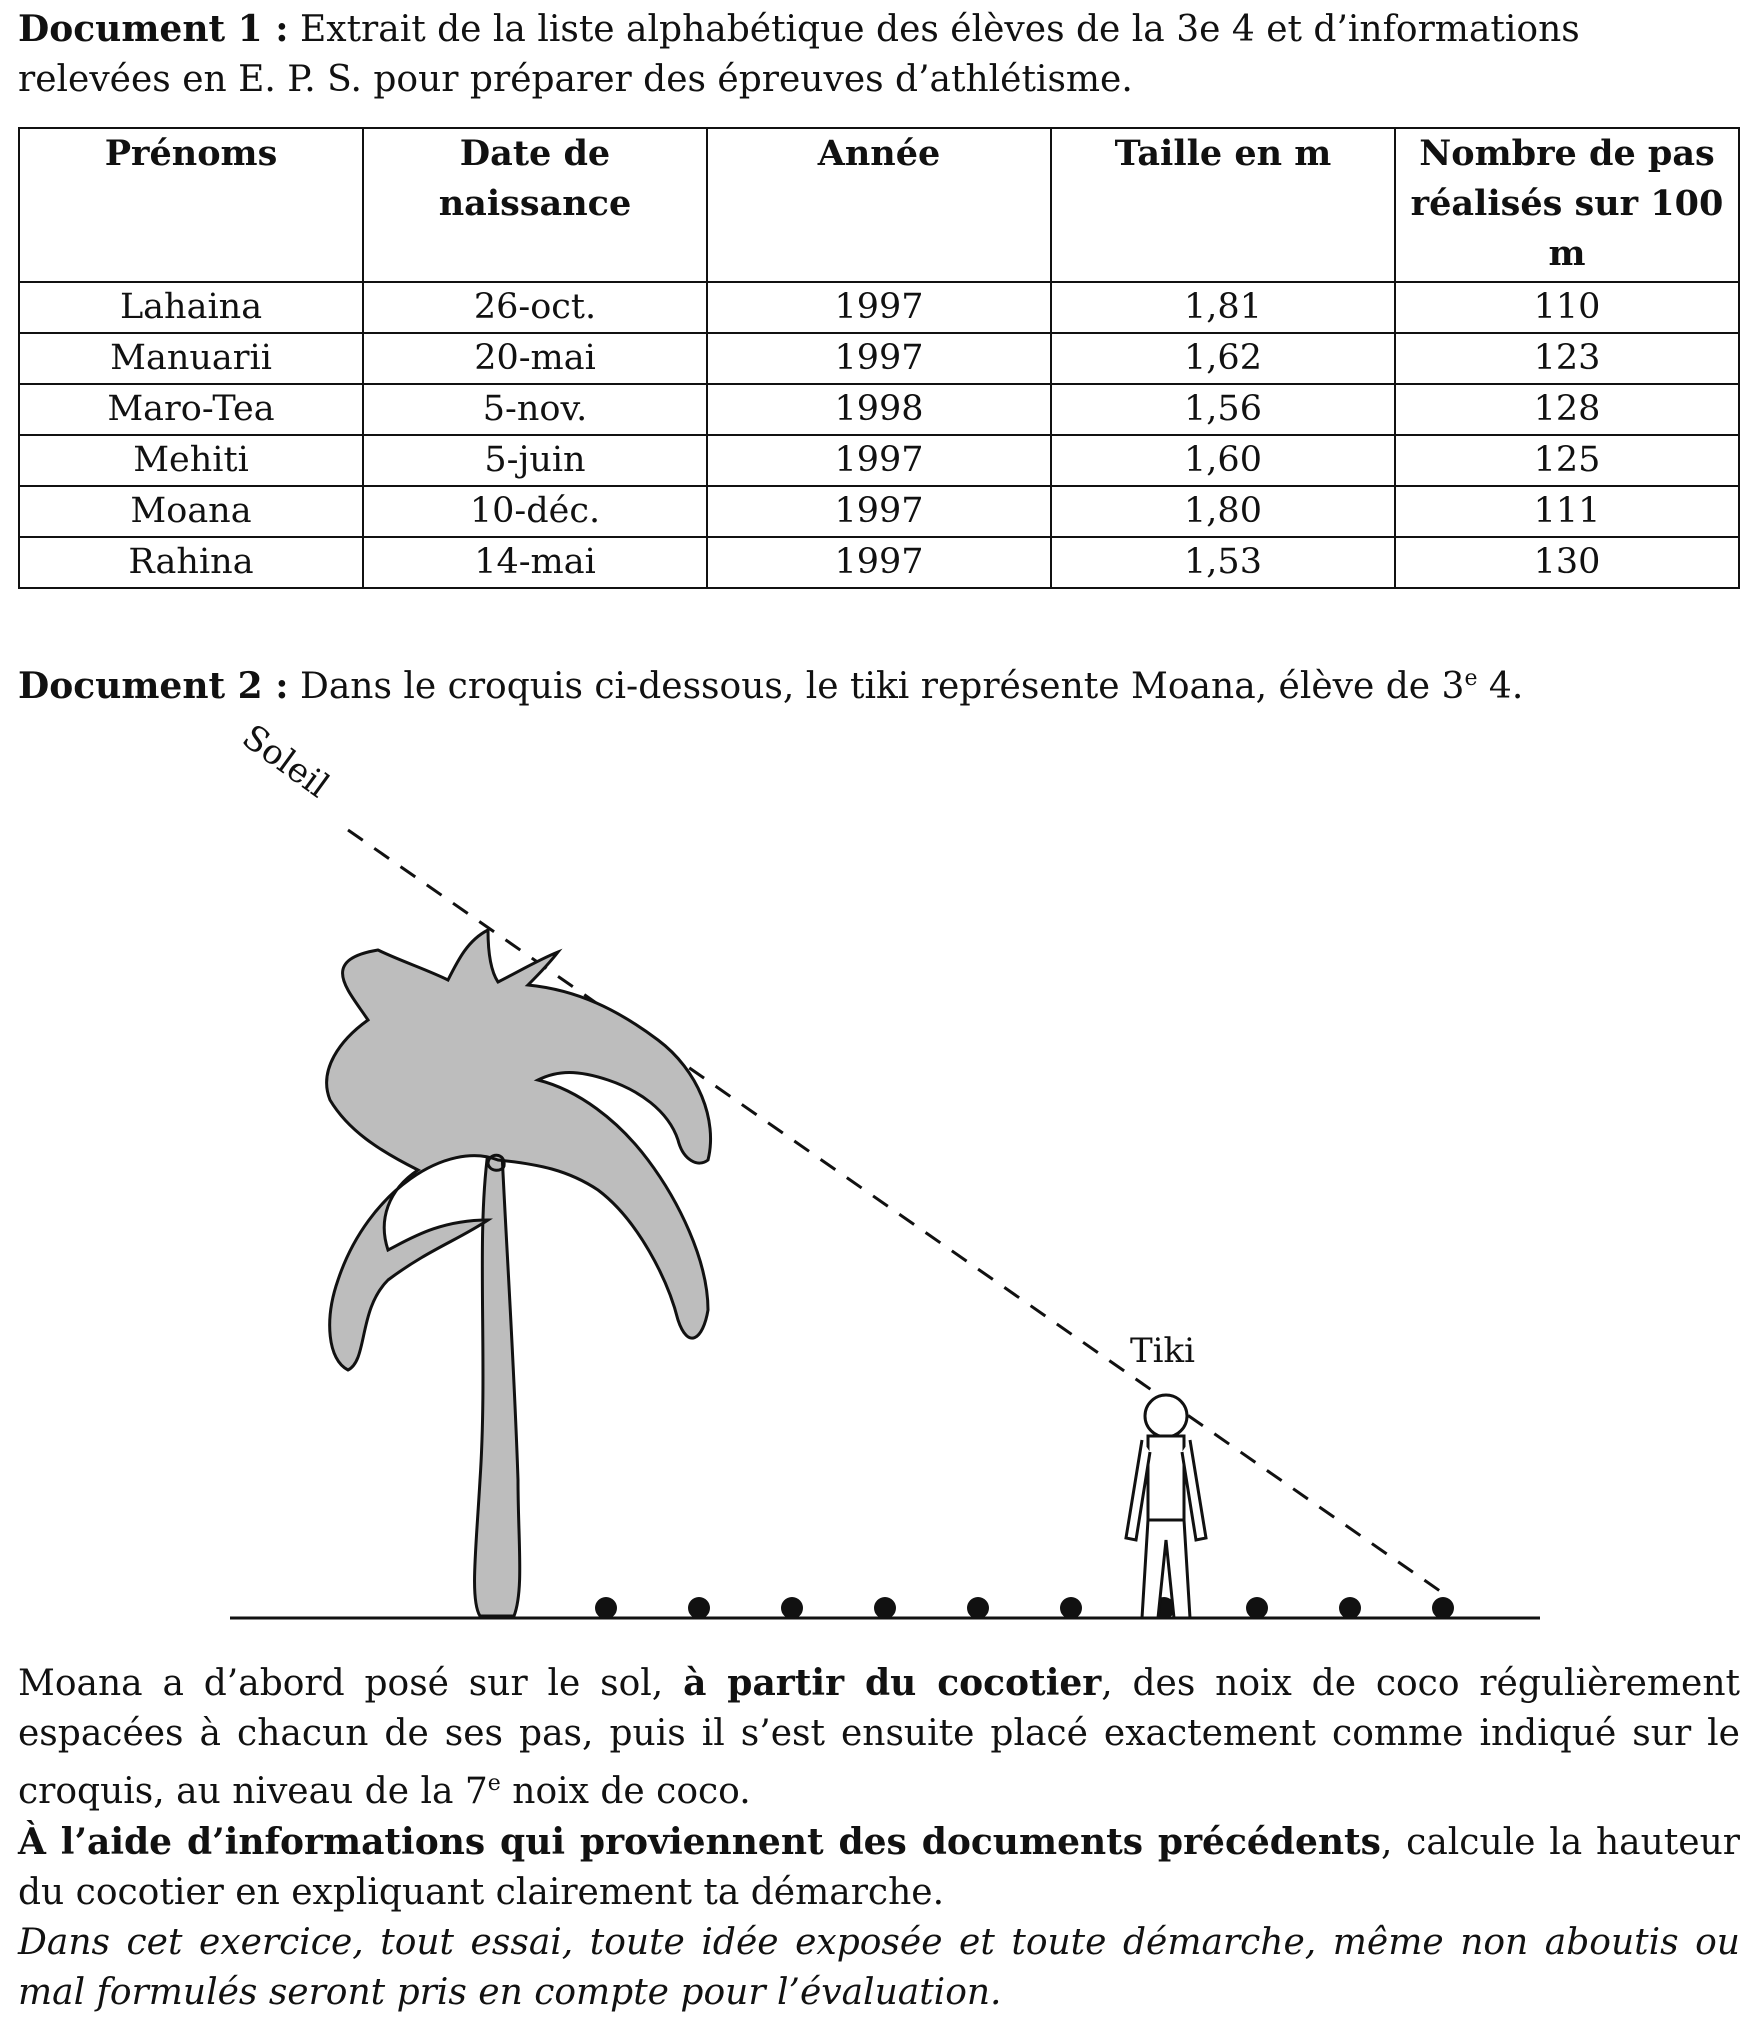  Describe the element at coordinates (153, 686) in the screenshot. I see `document-2-label: Document 2 :` at that location.